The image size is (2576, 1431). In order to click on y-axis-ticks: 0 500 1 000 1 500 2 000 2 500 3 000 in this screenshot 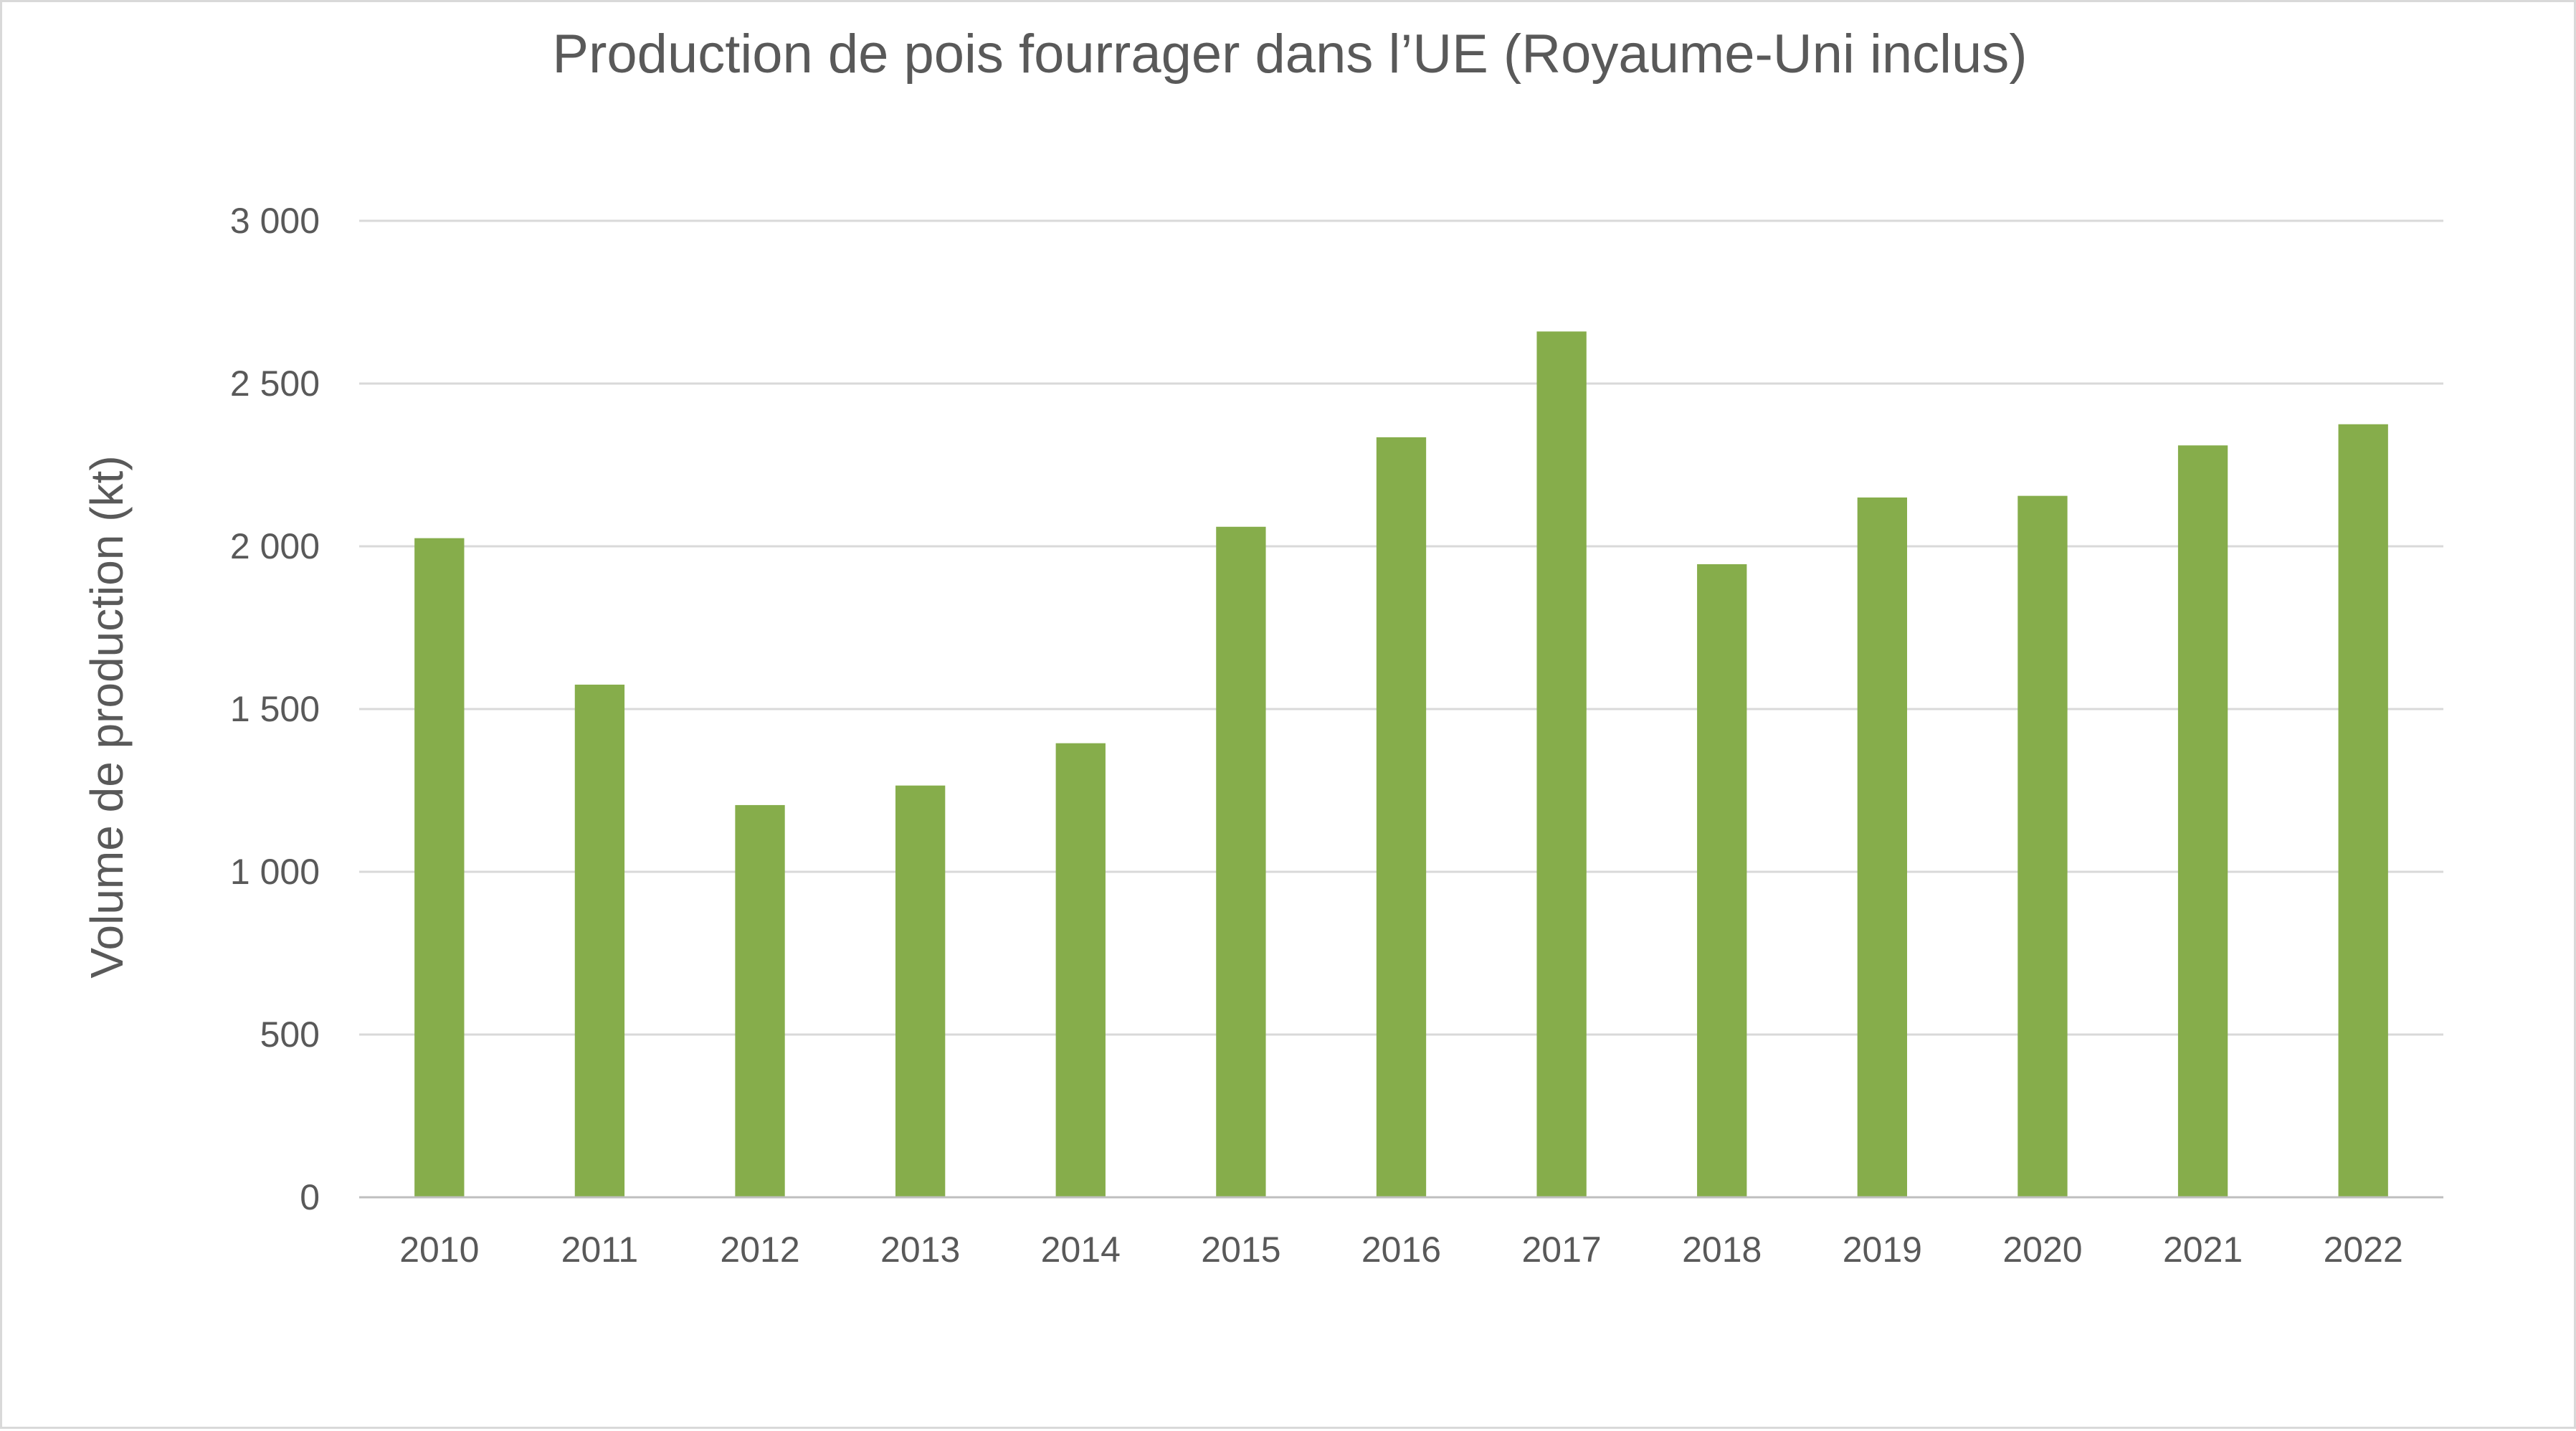, I will do `click(275, 709)`.